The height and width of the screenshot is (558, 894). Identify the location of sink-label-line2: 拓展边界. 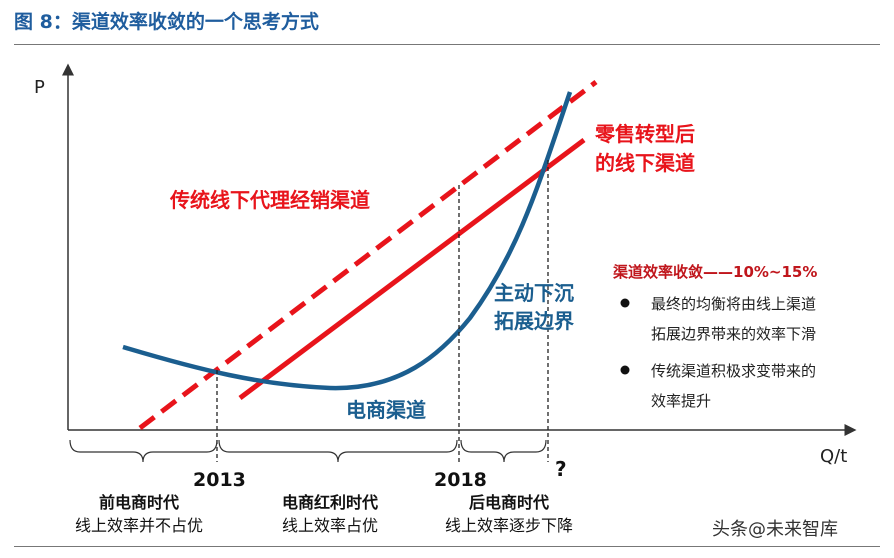
(534, 321).